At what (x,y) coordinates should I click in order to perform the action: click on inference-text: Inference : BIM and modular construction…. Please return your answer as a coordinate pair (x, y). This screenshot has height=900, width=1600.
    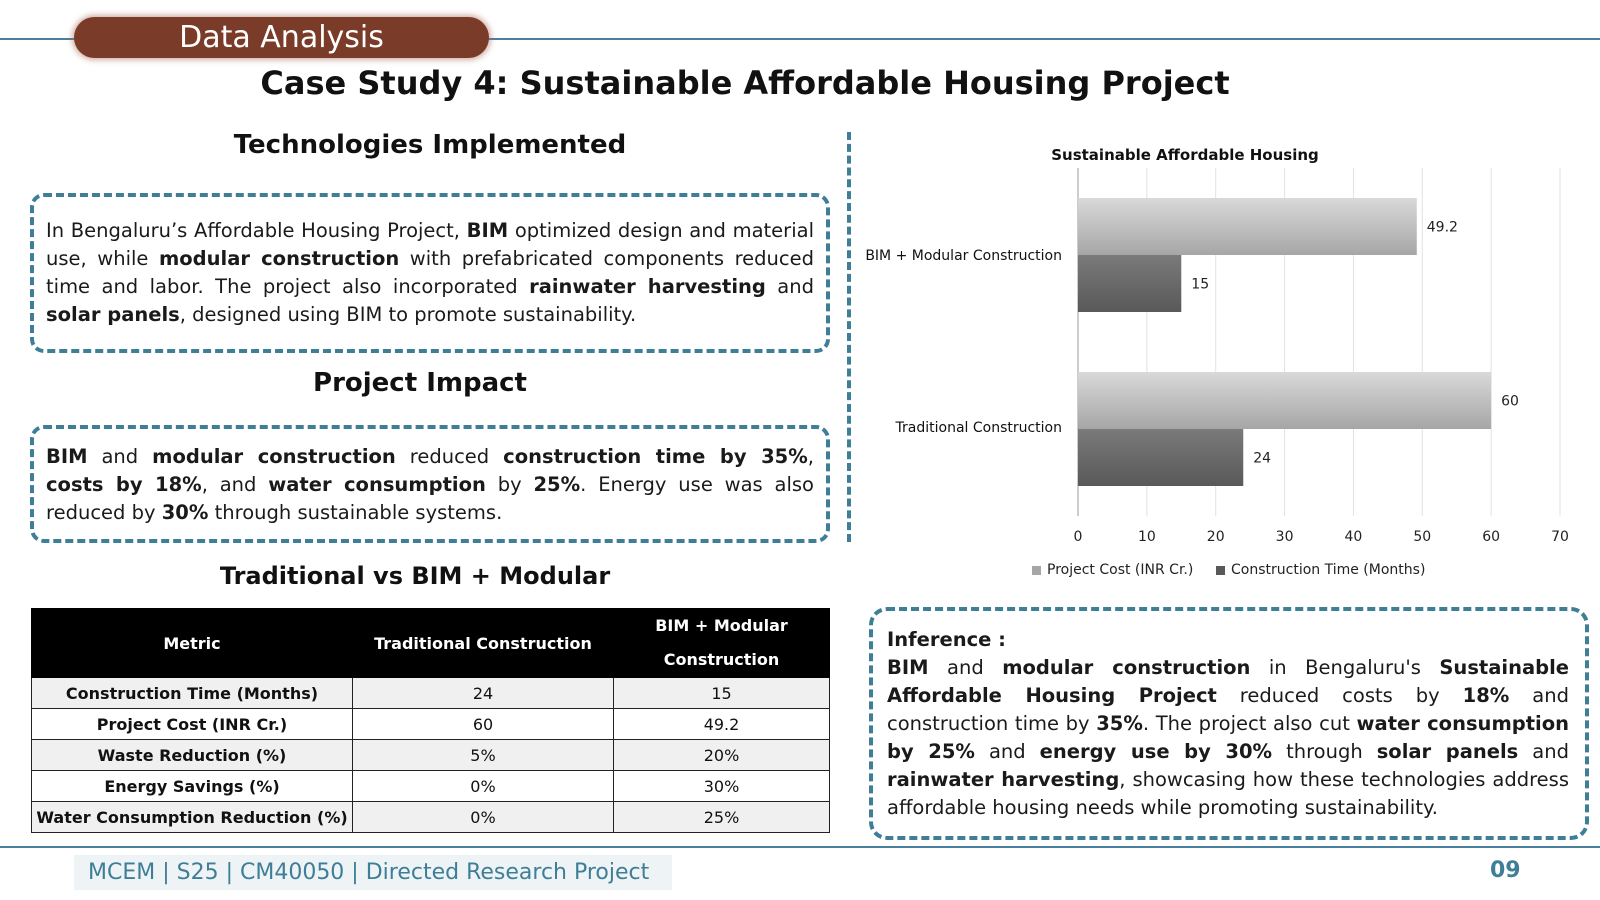
    Looking at the image, I should click on (1228, 724).